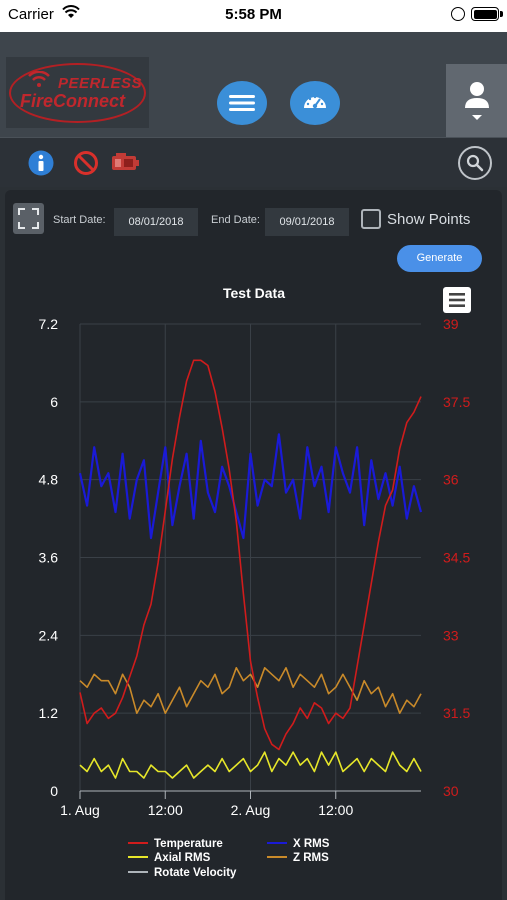 The height and width of the screenshot is (900, 507). I want to click on y-left-tick-label: 0, so click(54, 791).